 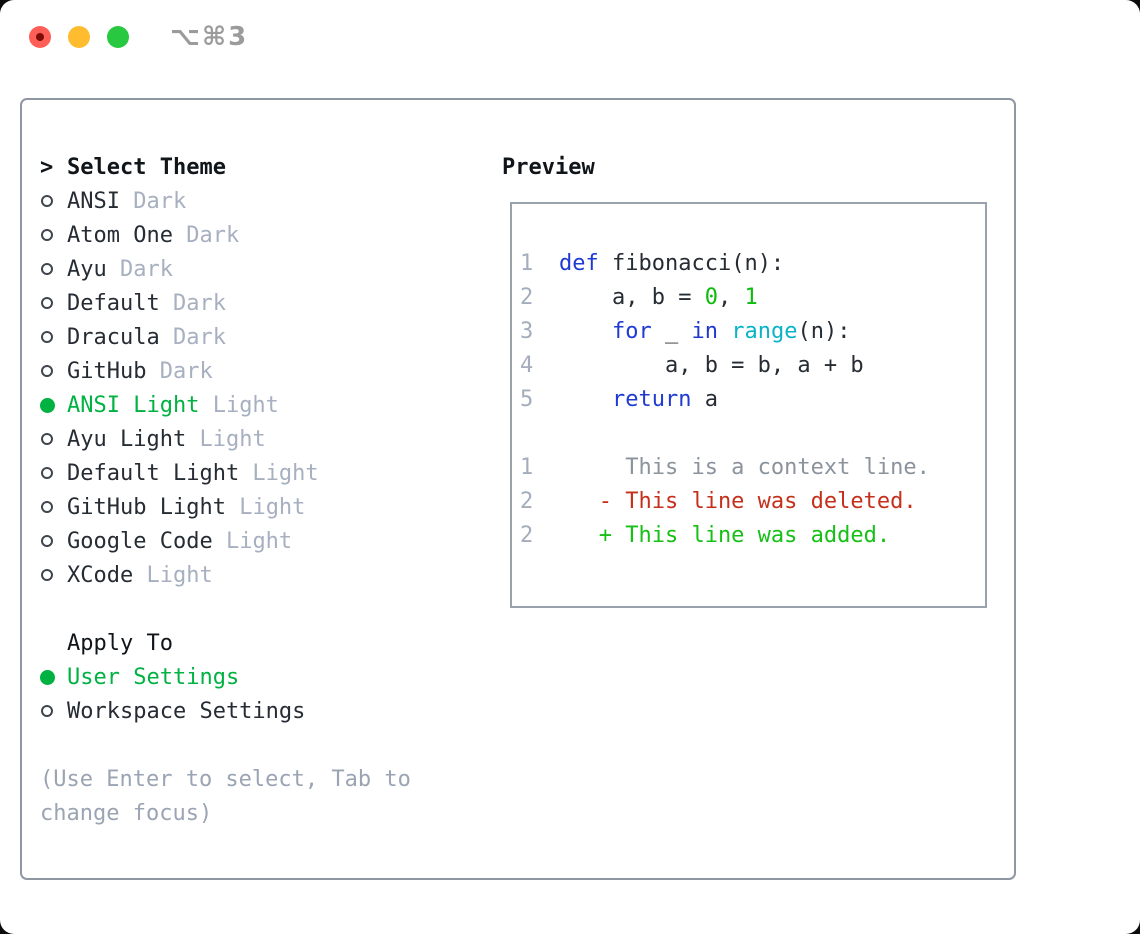 What do you see at coordinates (704, 399) in the screenshot?
I see `code-token-plain: a` at bounding box center [704, 399].